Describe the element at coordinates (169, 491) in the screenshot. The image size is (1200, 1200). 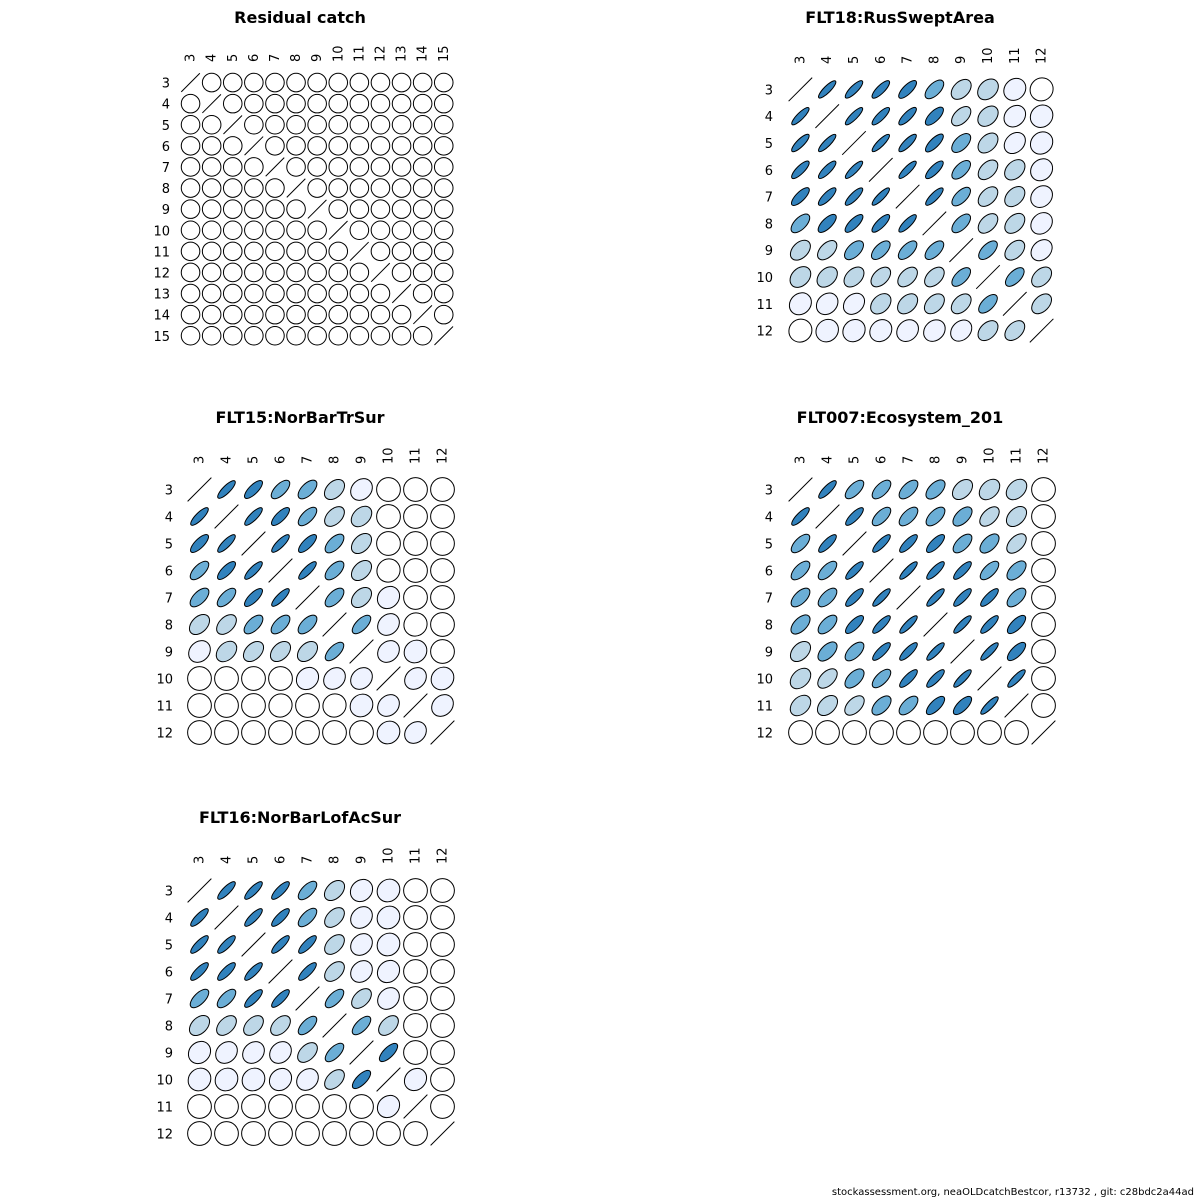
I see `row-label: 3` at that location.